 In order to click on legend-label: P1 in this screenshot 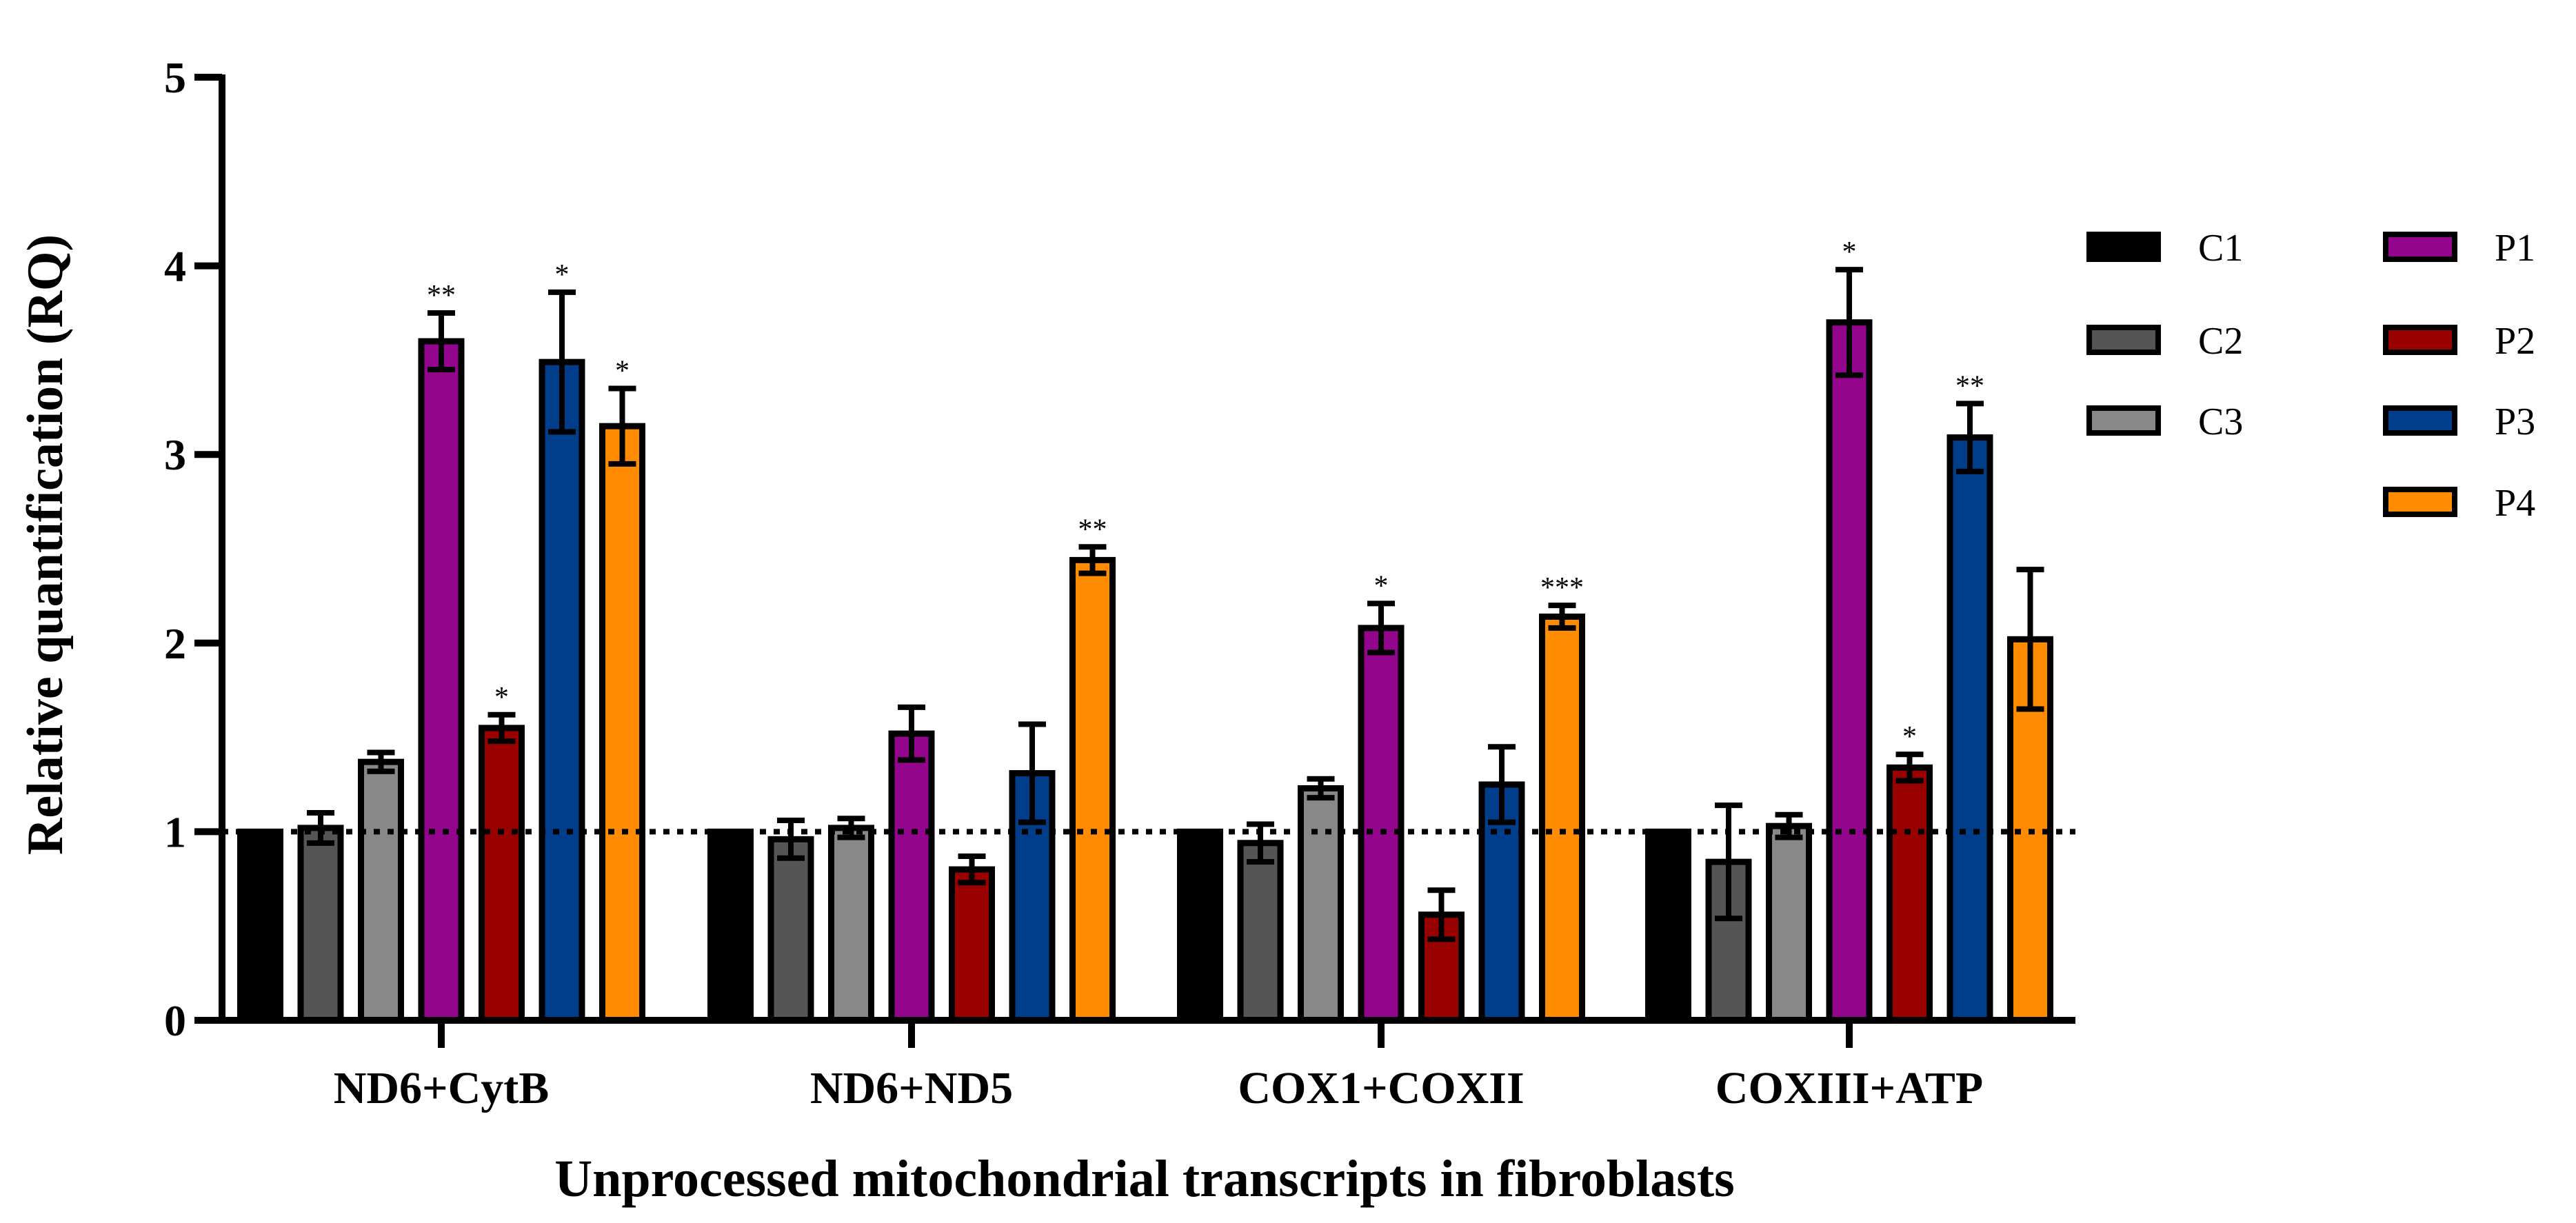, I will do `click(2515, 248)`.